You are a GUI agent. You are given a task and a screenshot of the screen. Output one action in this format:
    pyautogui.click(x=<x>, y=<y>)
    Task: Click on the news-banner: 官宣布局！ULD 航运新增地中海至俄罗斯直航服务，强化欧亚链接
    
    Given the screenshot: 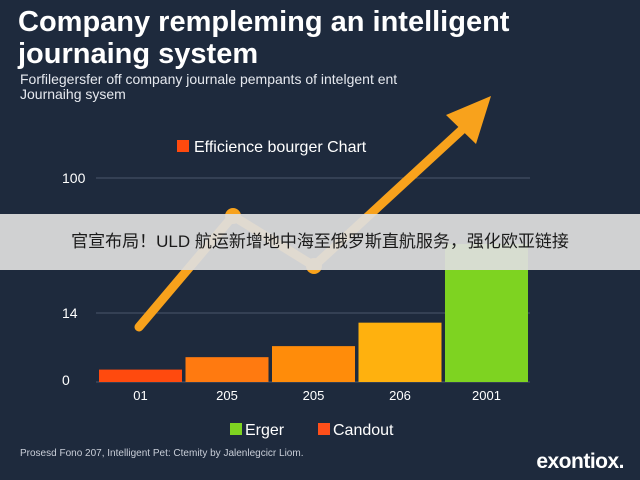 What is the action you would take?
    pyautogui.click(x=320, y=242)
    